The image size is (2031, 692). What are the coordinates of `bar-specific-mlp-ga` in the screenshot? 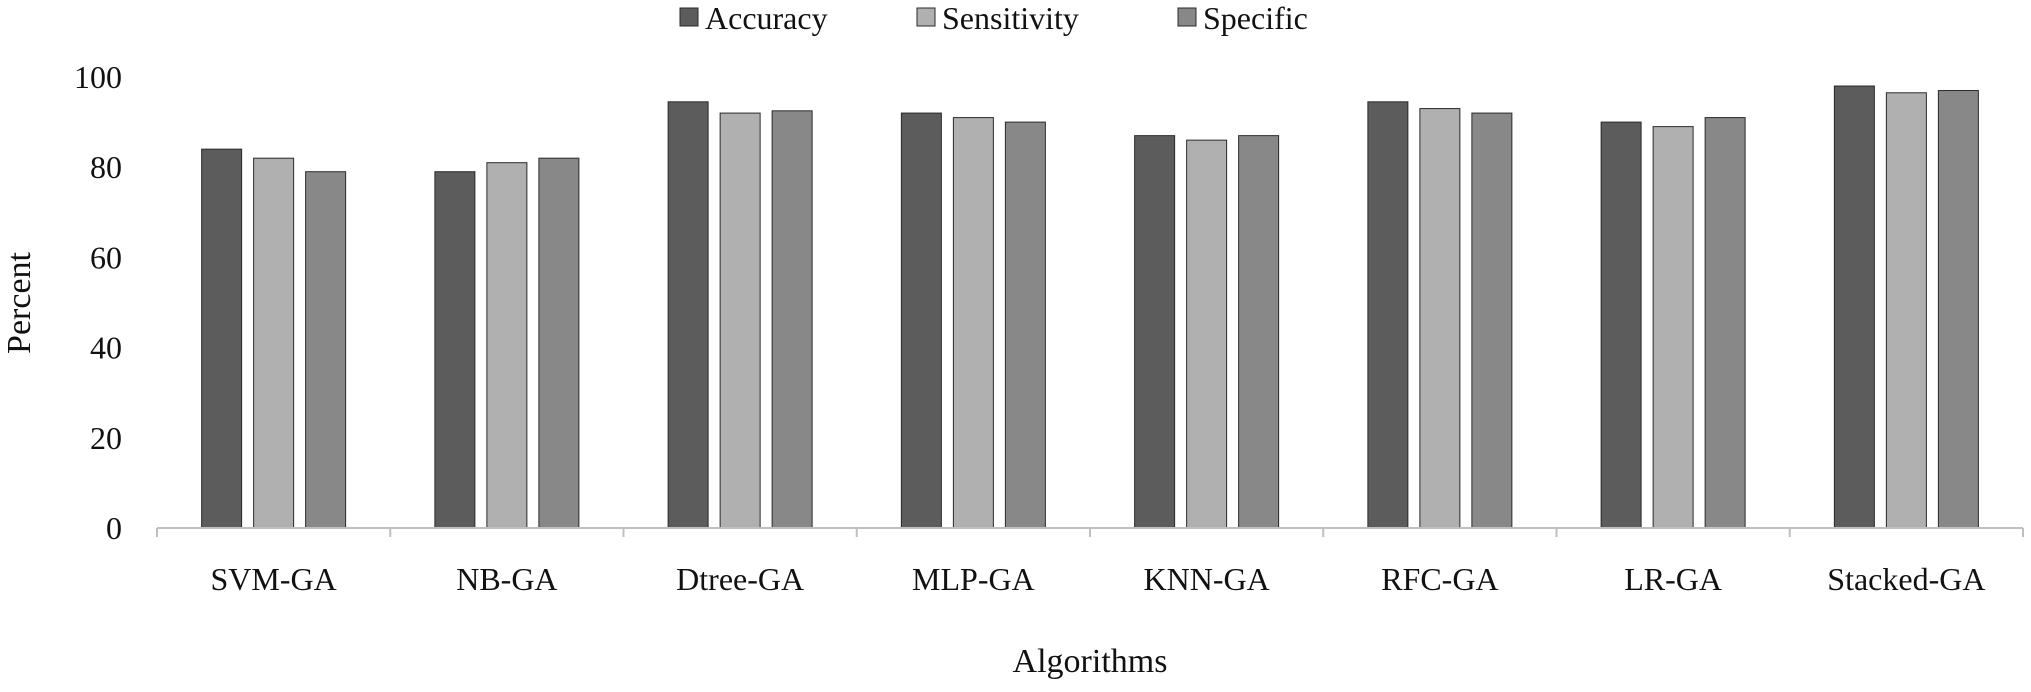 It's located at (1025, 325).